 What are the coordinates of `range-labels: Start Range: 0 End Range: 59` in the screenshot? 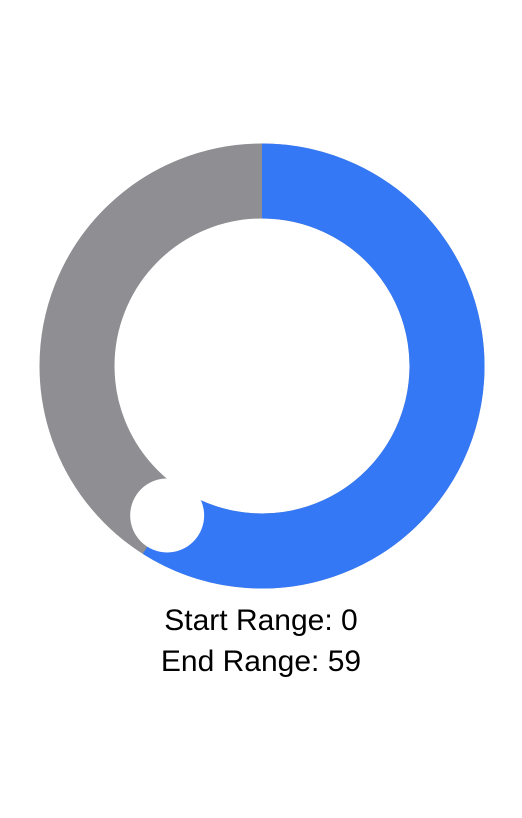 It's located at (261, 641).